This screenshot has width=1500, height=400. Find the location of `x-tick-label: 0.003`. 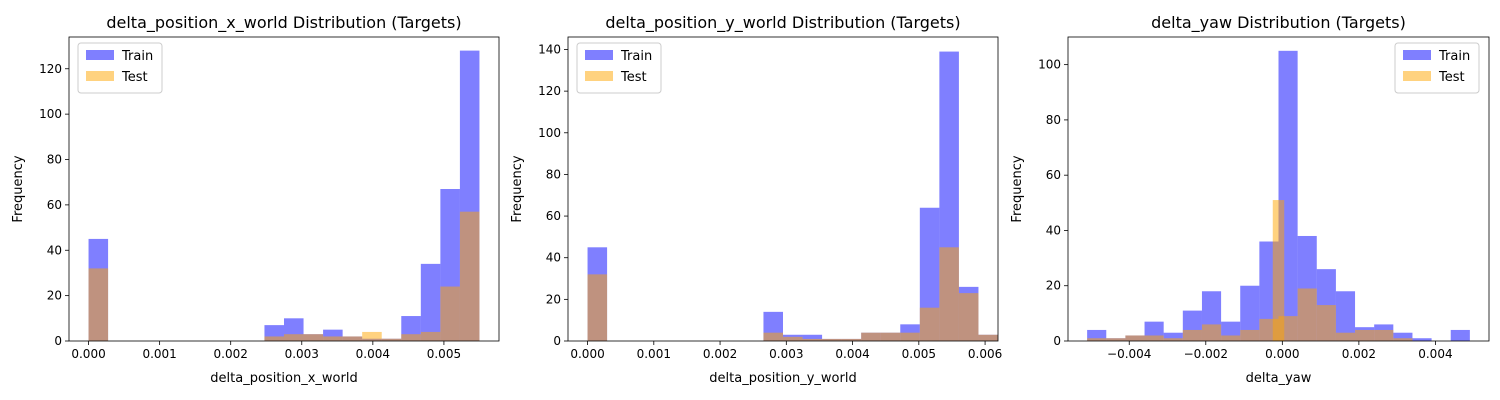

x-tick-label: 0.003 is located at coordinates (786, 354).